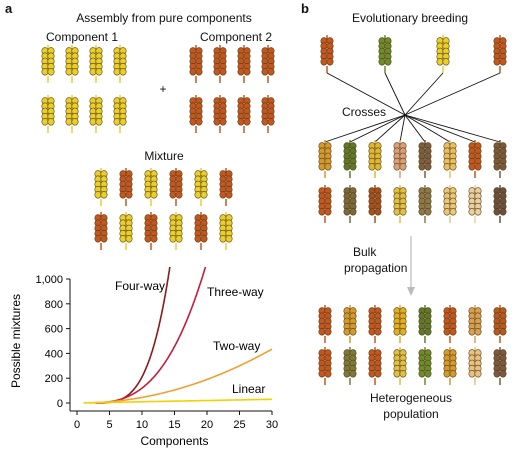  What do you see at coordinates (164, 18) in the screenshot?
I see `panel-a-title: Assembly from pure components` at bounding box center [164, 18].